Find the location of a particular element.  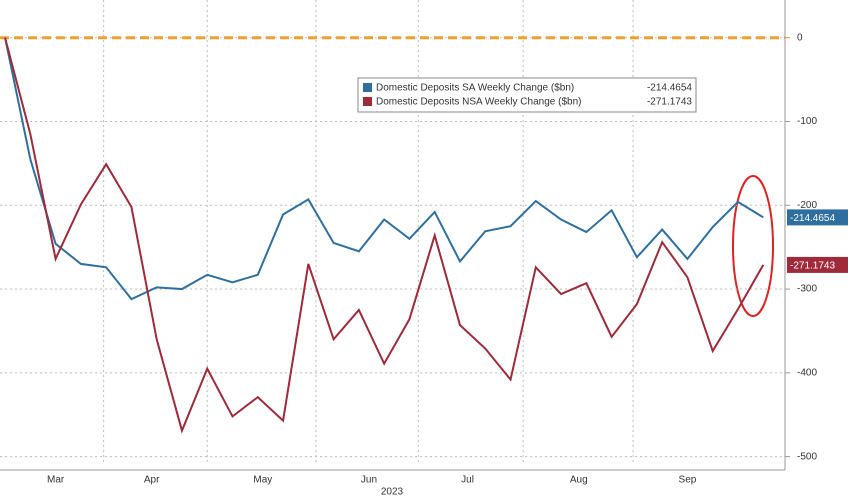

legend-box is located at coordinates (527, 95).